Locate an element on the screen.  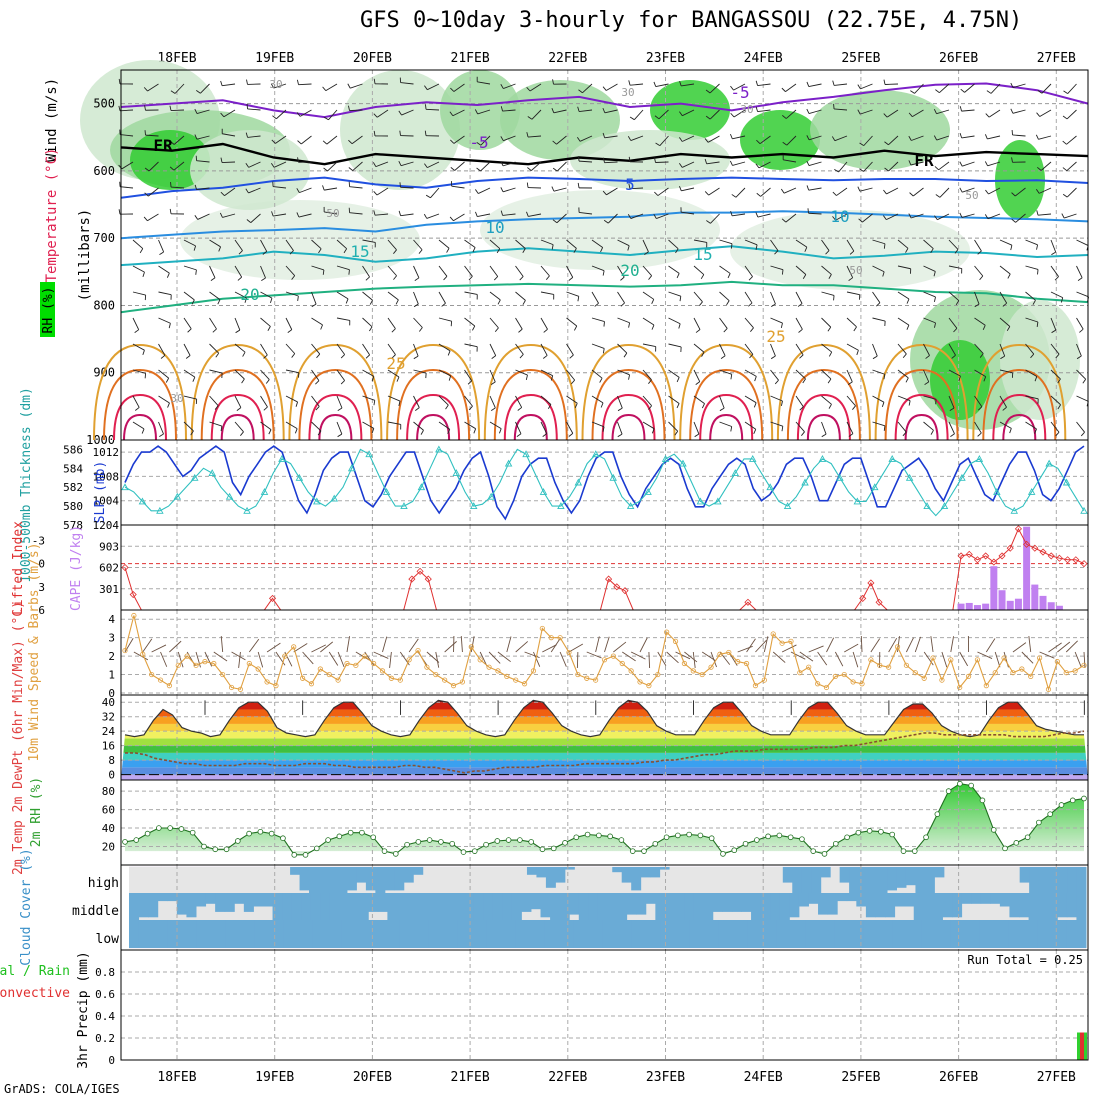
wind10m-axis-label: 10m Wind Speed & Barbs (m/s) is located at coordinates (34, 651).